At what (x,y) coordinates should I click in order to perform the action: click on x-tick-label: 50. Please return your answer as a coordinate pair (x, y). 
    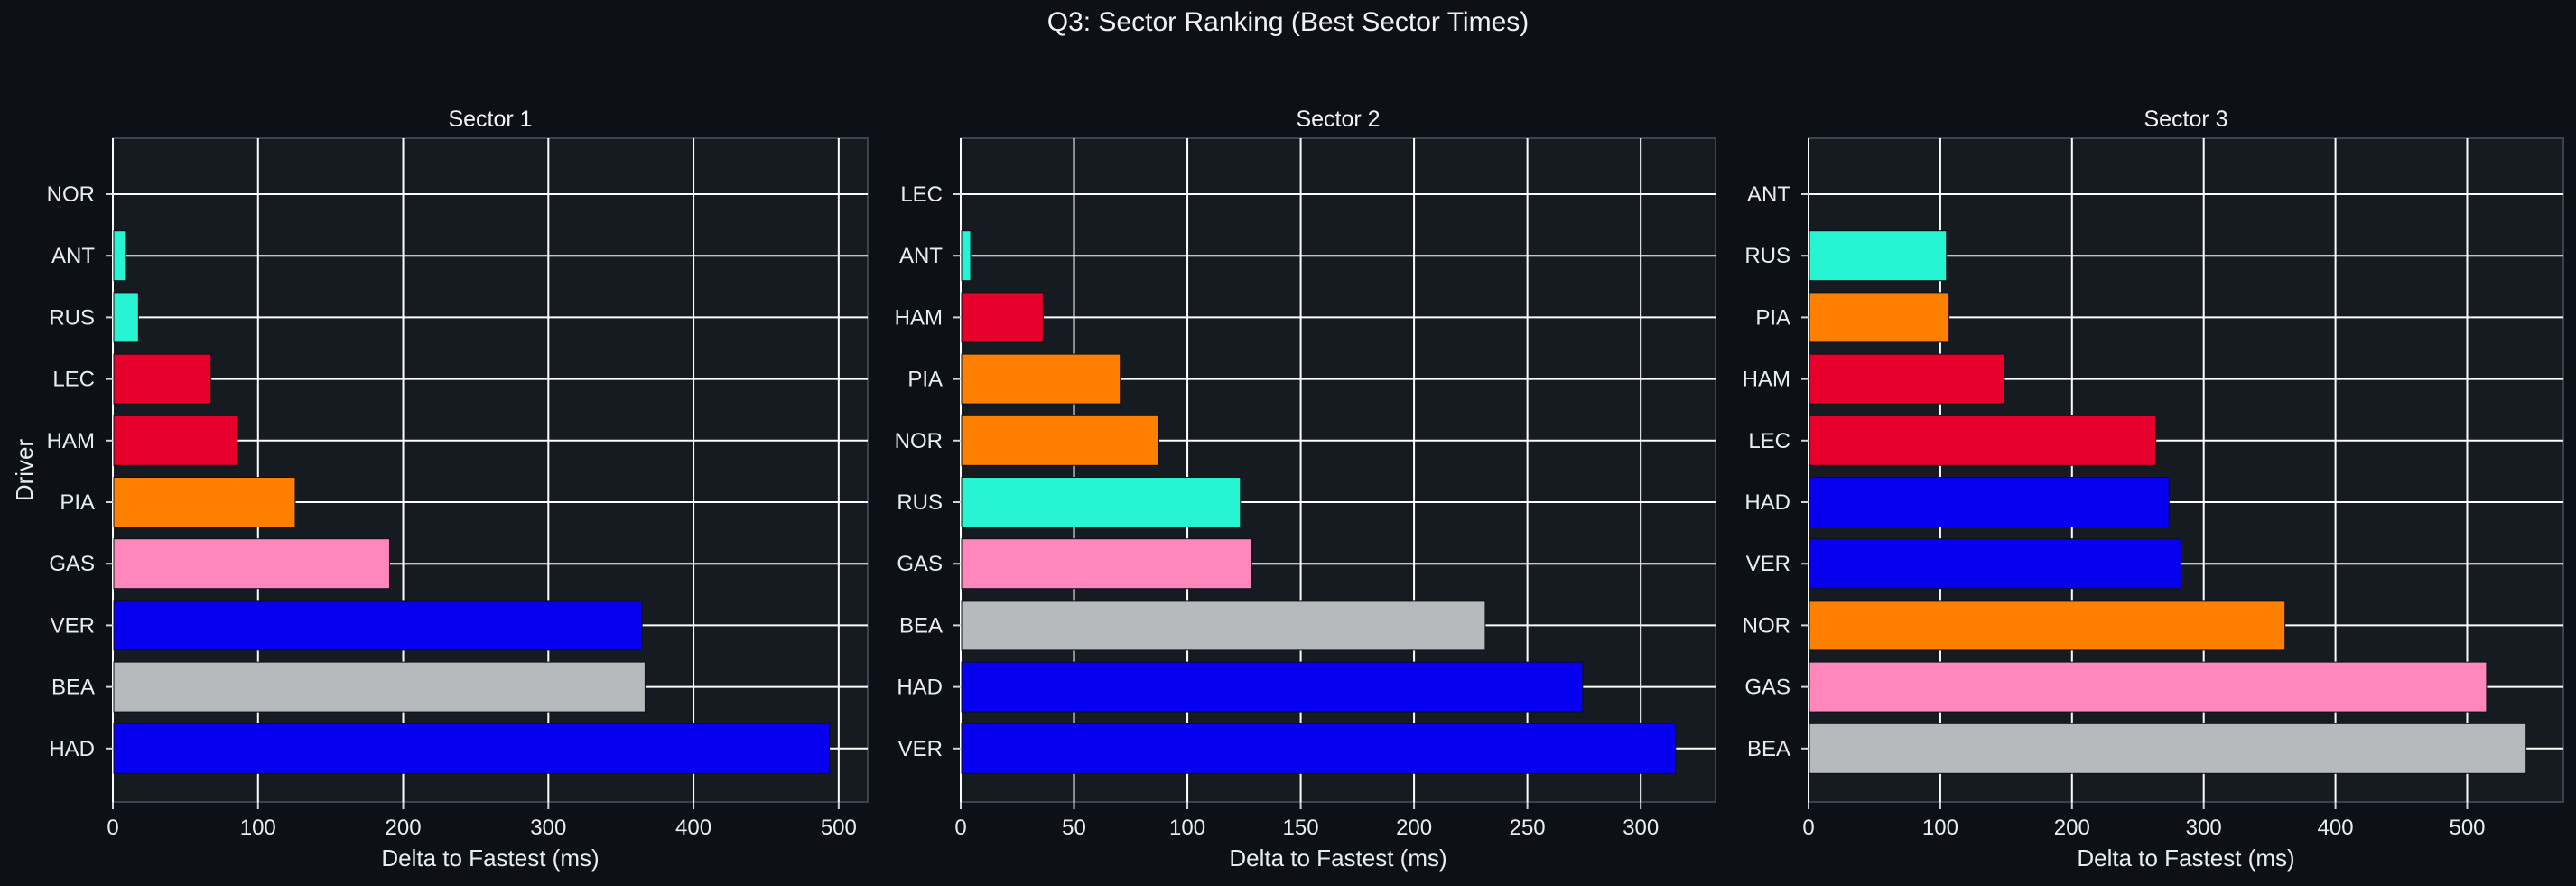
    Looking at the image, I should click on (1074, 828).